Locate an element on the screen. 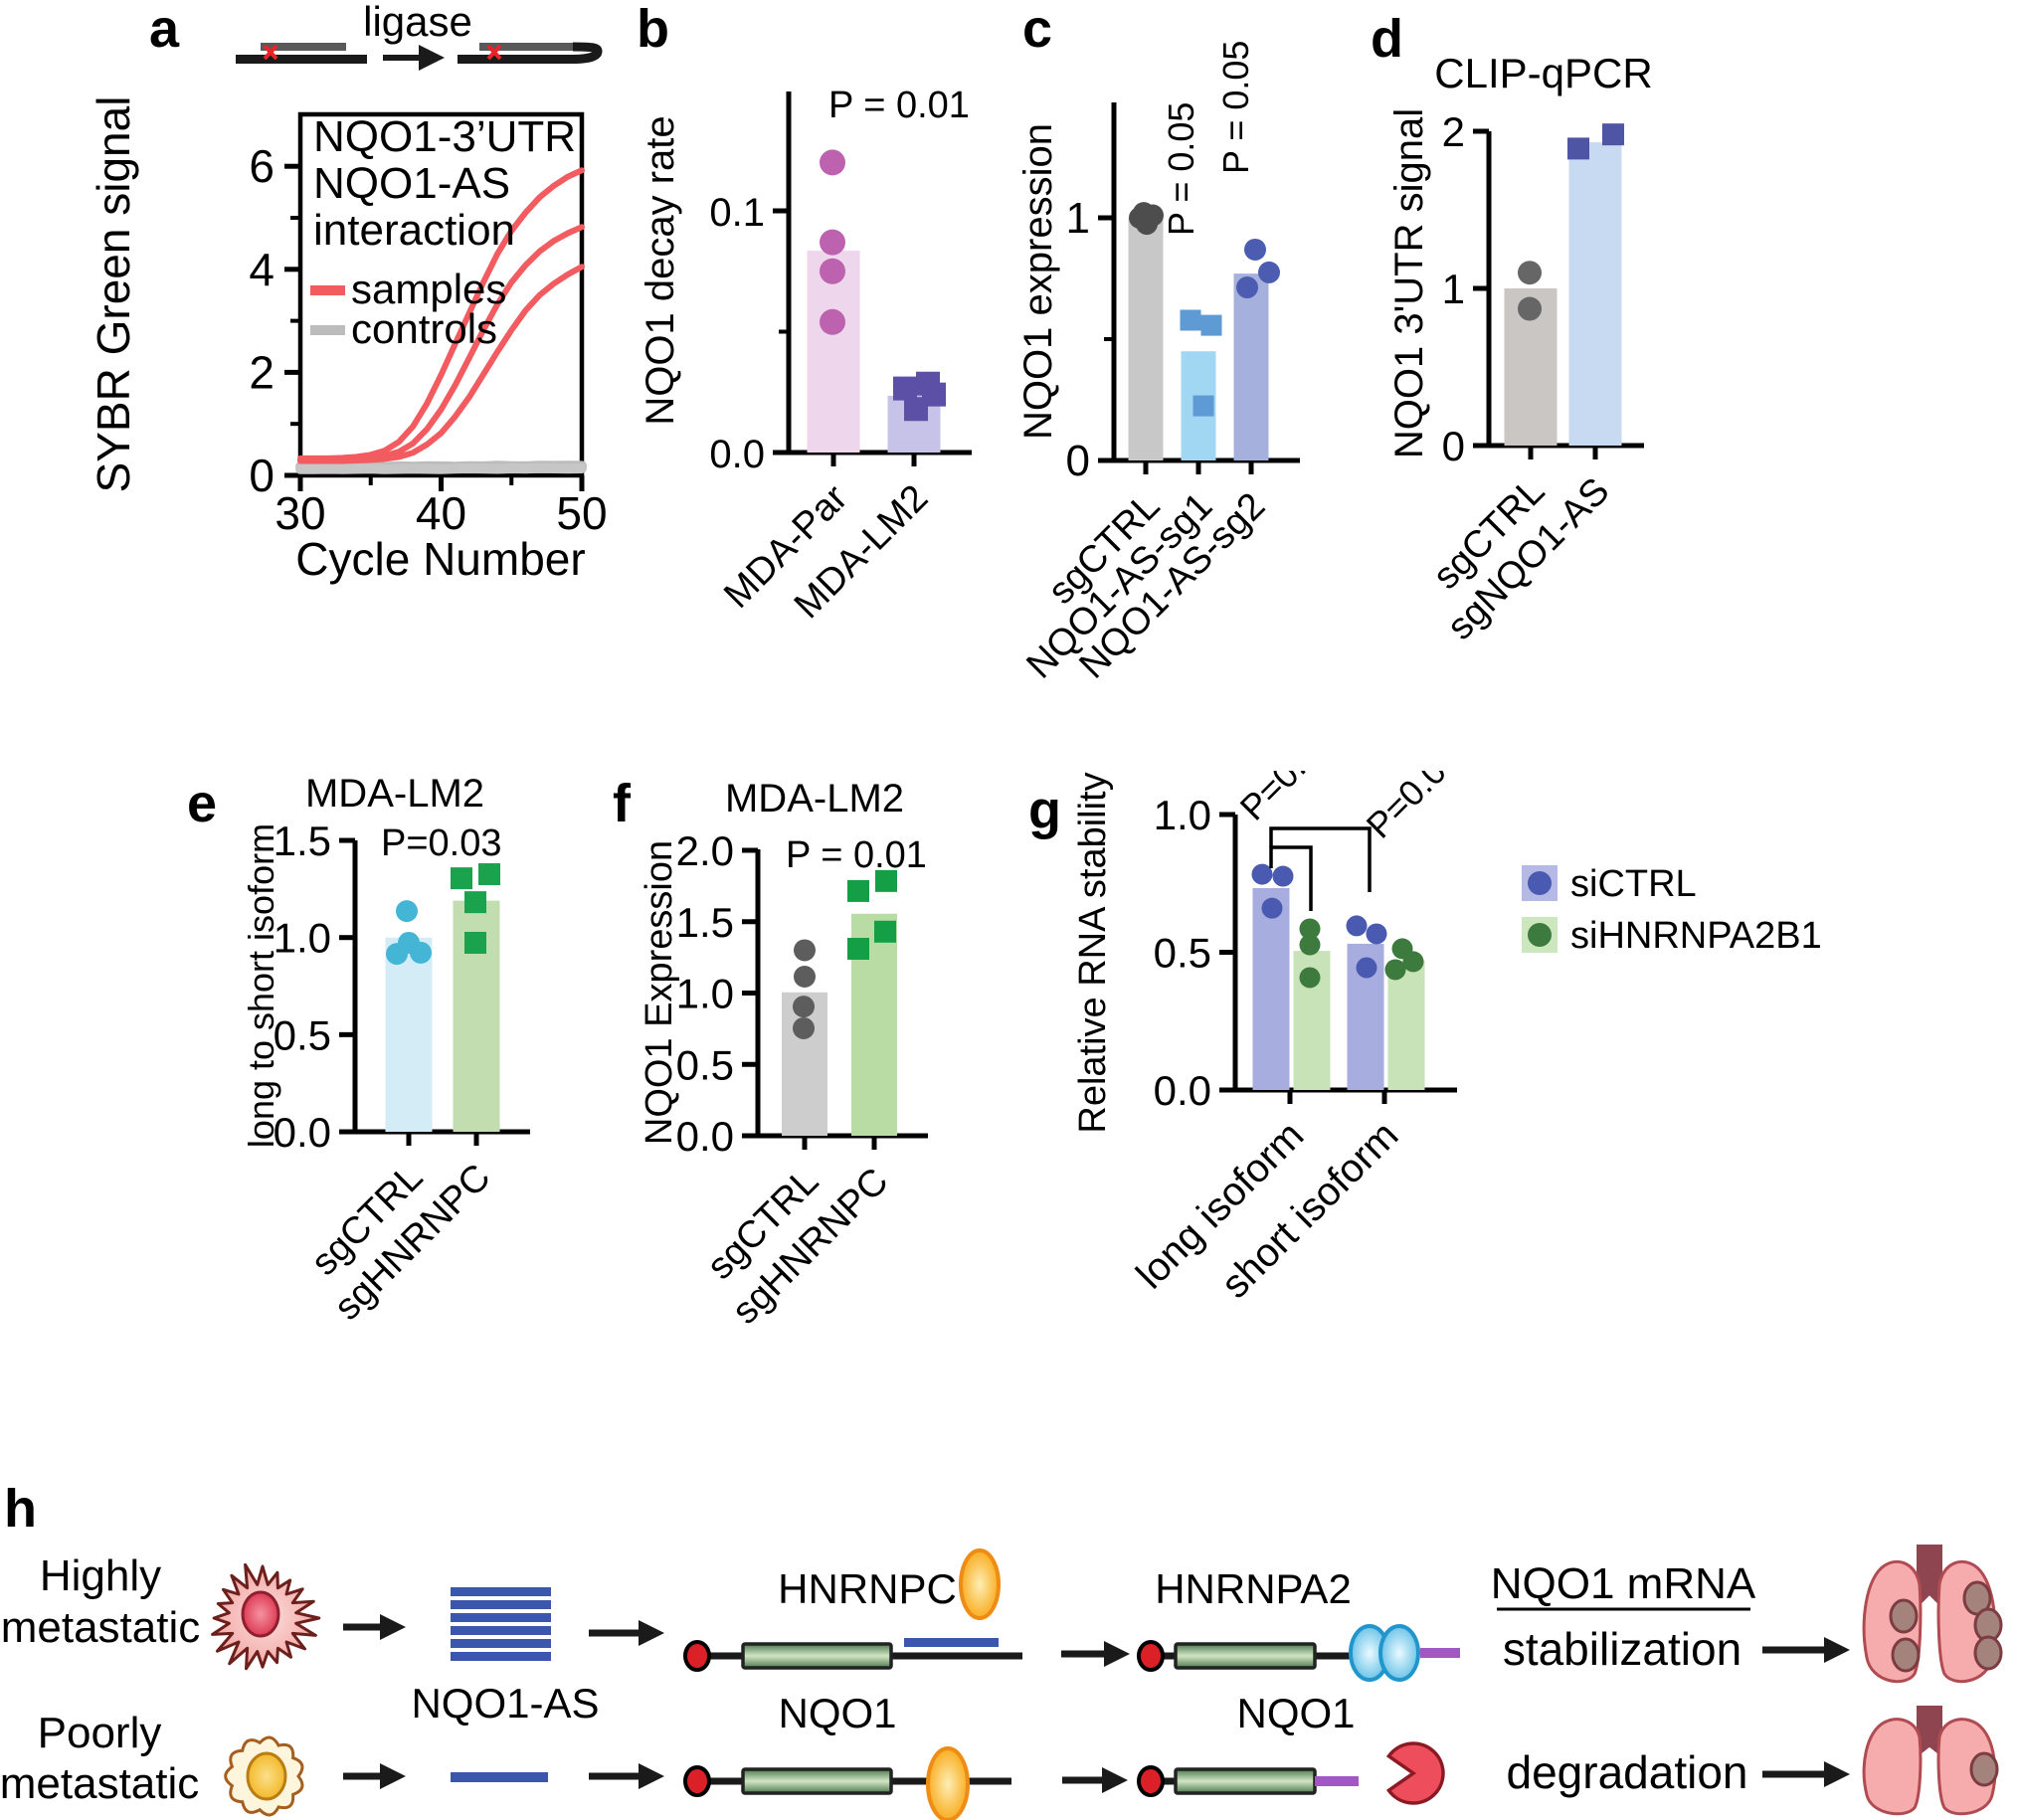  lungs-few-metastases-icon is located at coordinates (1930, 1761).